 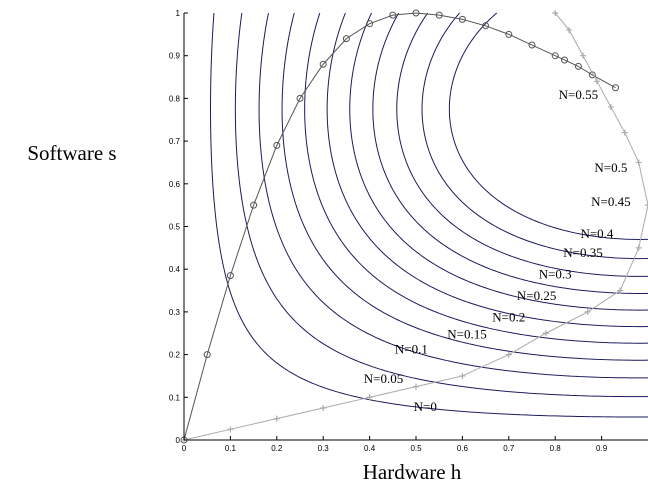 What do you see at coordinates (324, 448) in the screenshot?
I see `x-tick-label: 0.3` at bounding box center [324, 448].